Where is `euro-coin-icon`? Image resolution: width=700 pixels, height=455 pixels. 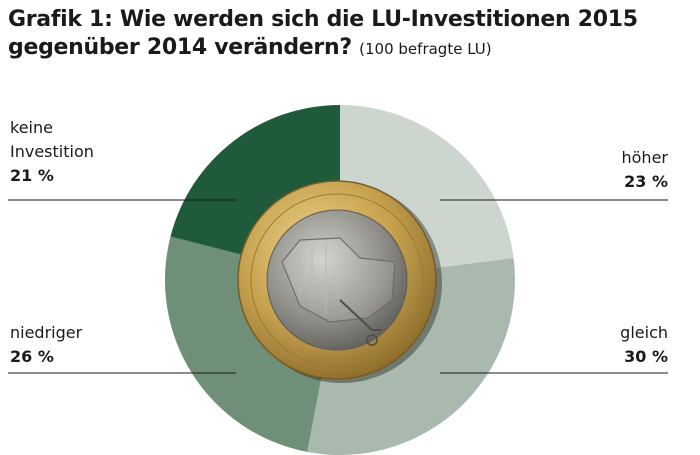 euro-coin-icon is located at coordinates (339, 281).